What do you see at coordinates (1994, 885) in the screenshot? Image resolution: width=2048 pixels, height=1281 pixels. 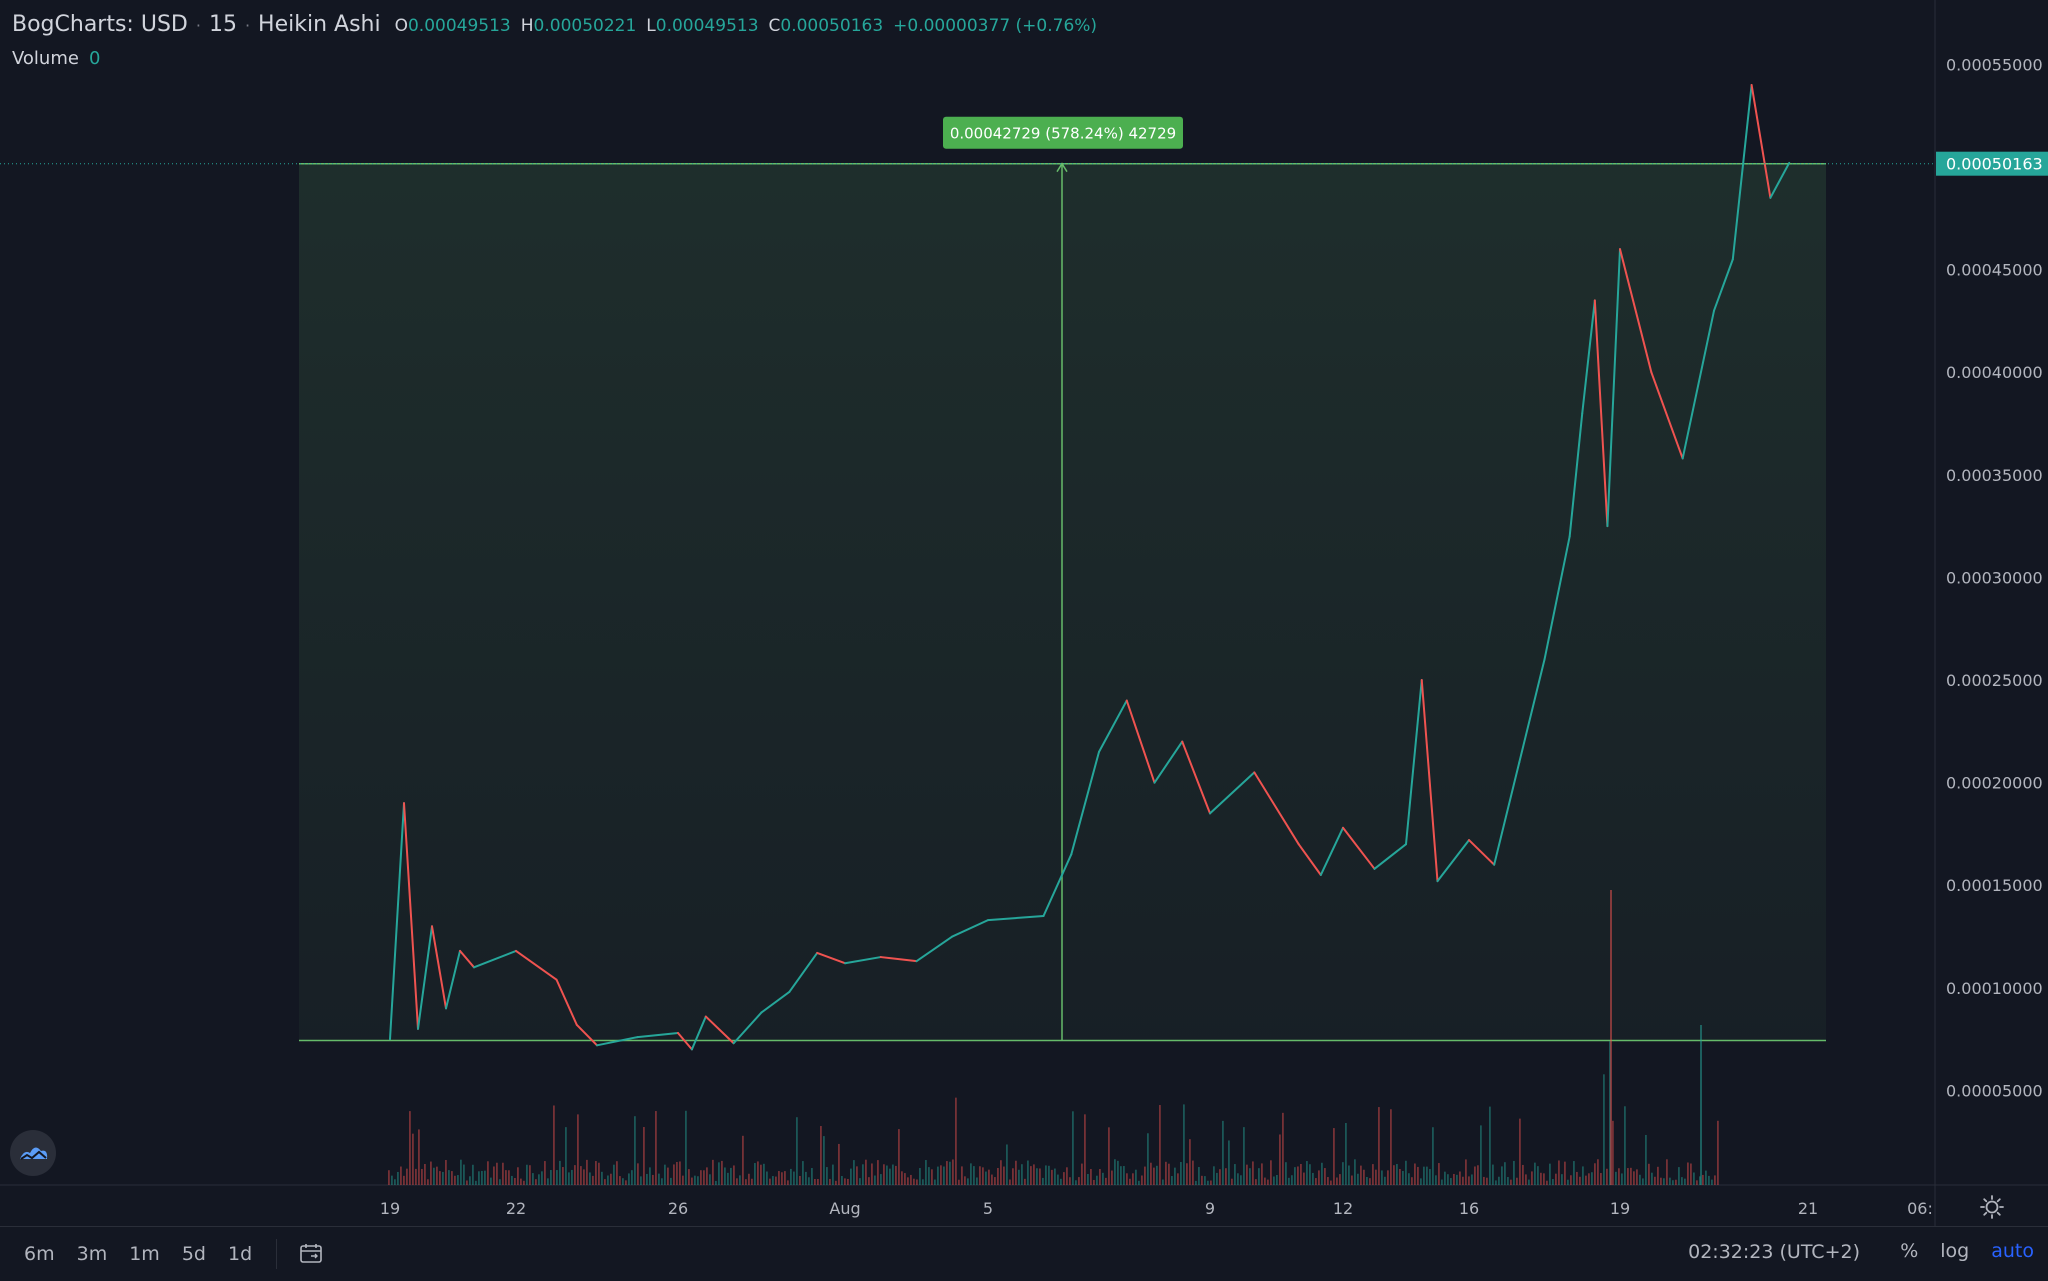 I see `price-tick-label: 0.00015000` at bounding box center [1994, 885].